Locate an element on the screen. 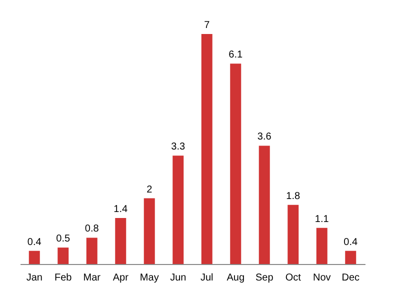 This screenshot has width=399, height=308. x-tick-label: Nov is located at coordinates (321, 278).